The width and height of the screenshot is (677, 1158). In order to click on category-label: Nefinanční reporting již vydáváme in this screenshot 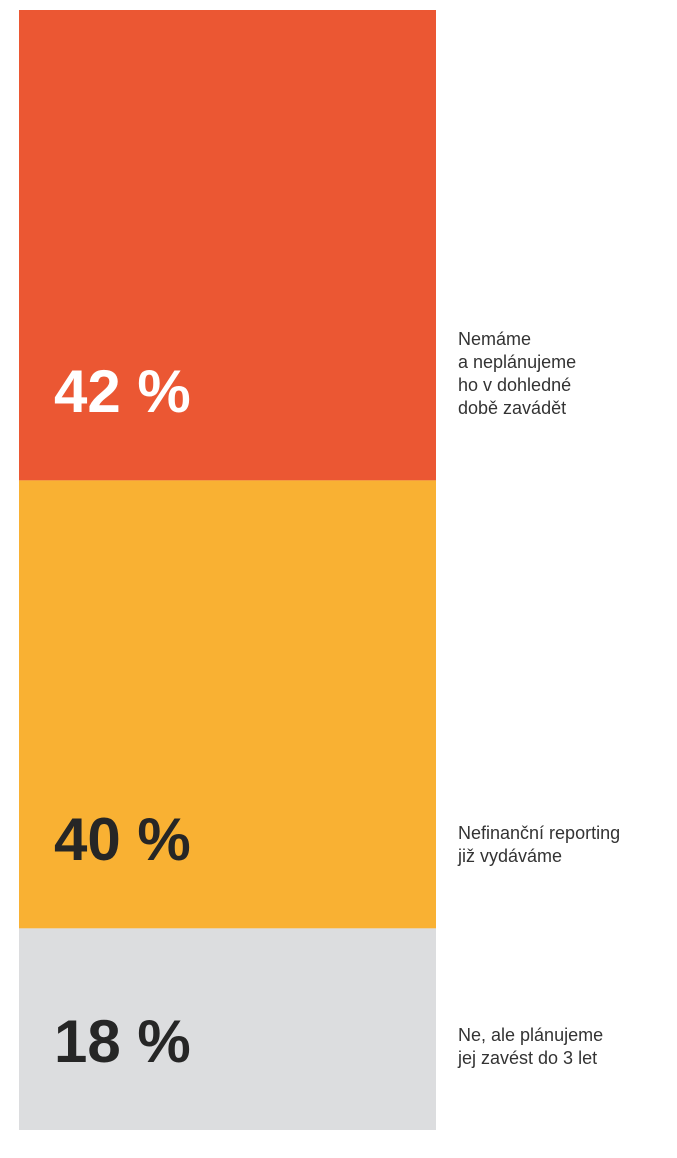, I will do `click(539, 845)`.